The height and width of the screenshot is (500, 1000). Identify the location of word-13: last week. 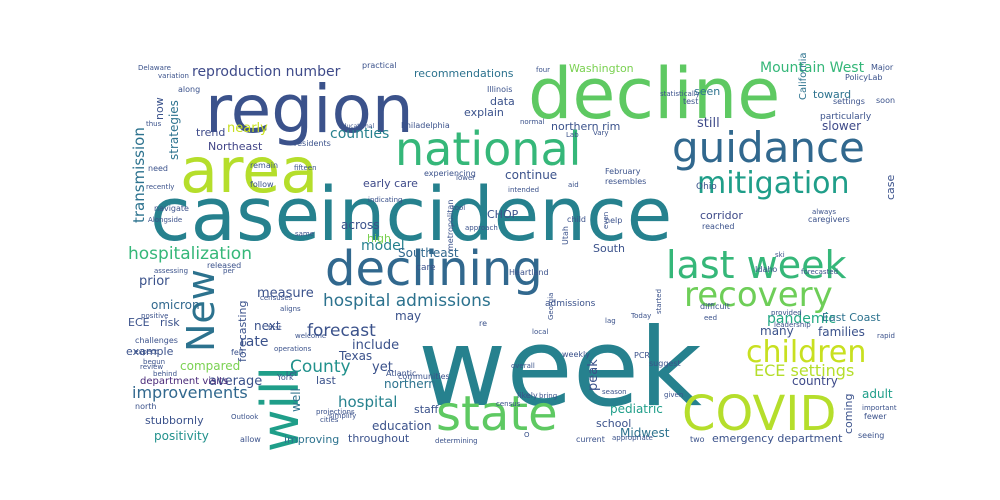
(756, 265).